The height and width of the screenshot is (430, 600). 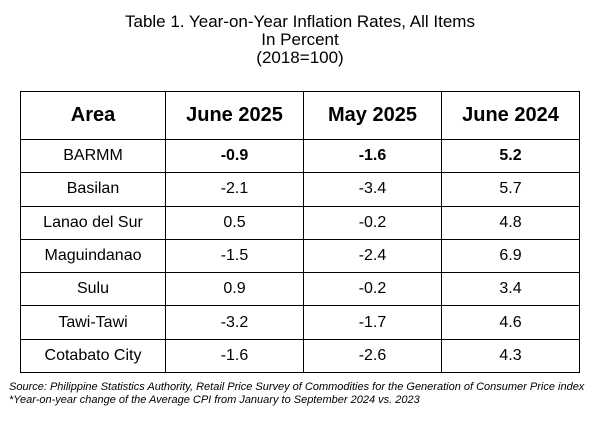 What do you see at coordinates (234, 289) in the screenshot?
I see `value-cell: 0.9` at bounding box center [234, 289].